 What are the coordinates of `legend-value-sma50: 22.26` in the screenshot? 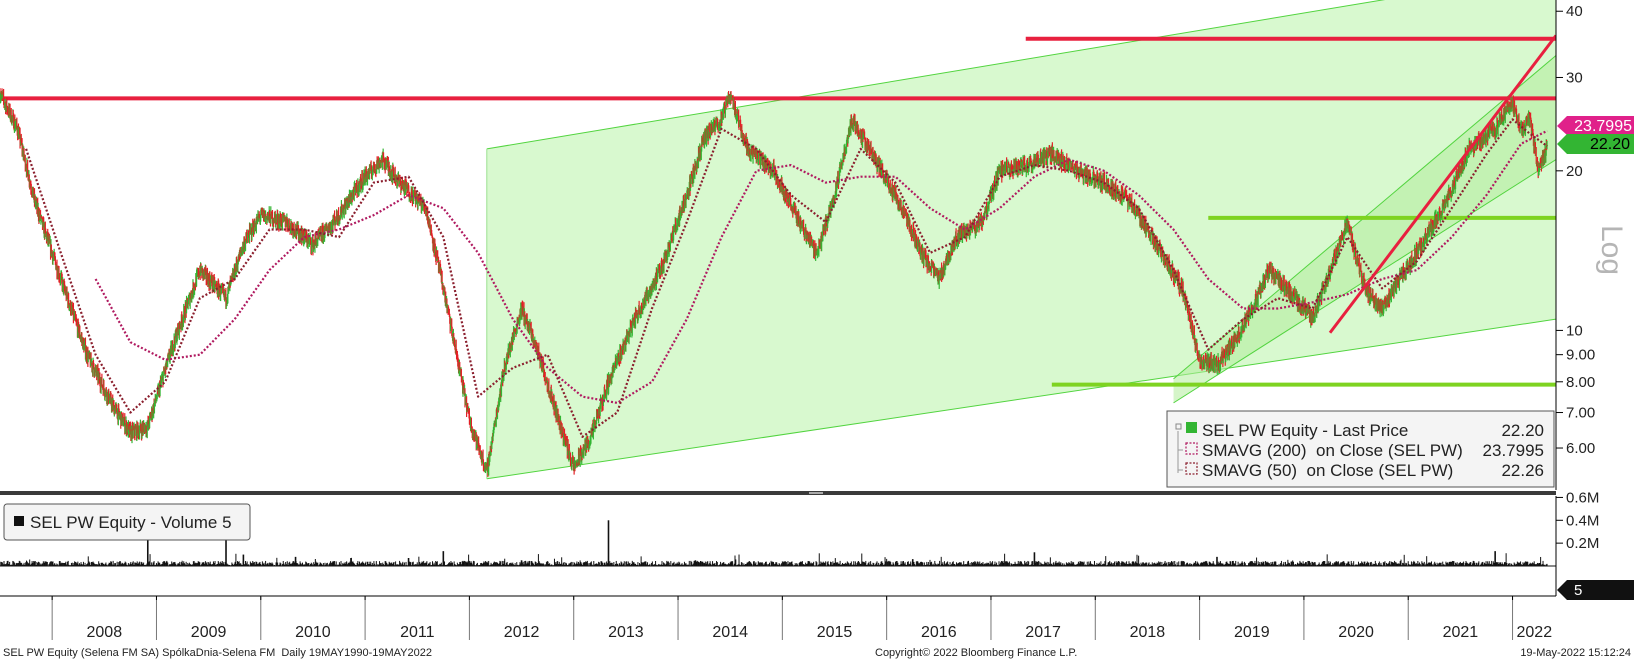 It's located at (1522, 470).